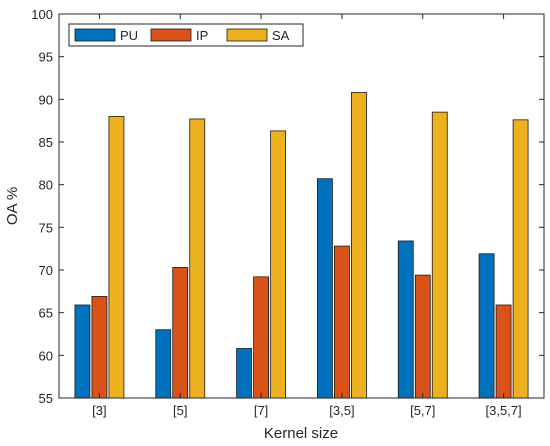 The image size is (550, 446). Describe the element at coordinates (202, 35) in the screenshot. I see `legend-label-ip: IP` at that location.